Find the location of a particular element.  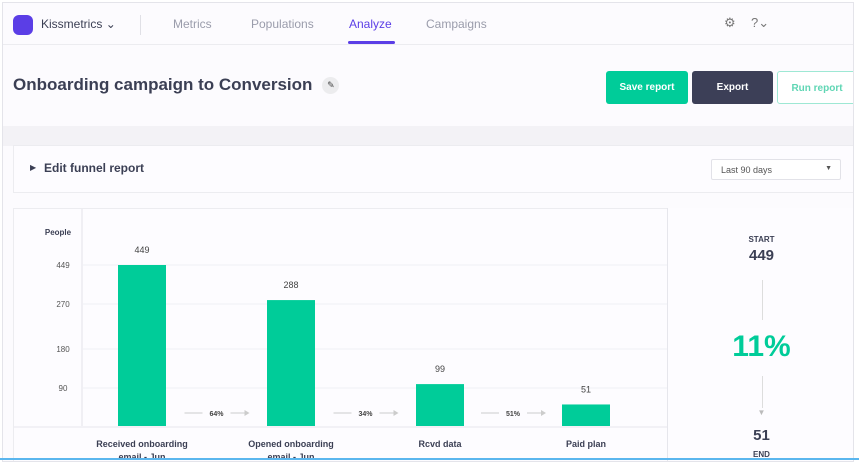

chevron-down-icon: ▼ is located at coordinates (828, 168).